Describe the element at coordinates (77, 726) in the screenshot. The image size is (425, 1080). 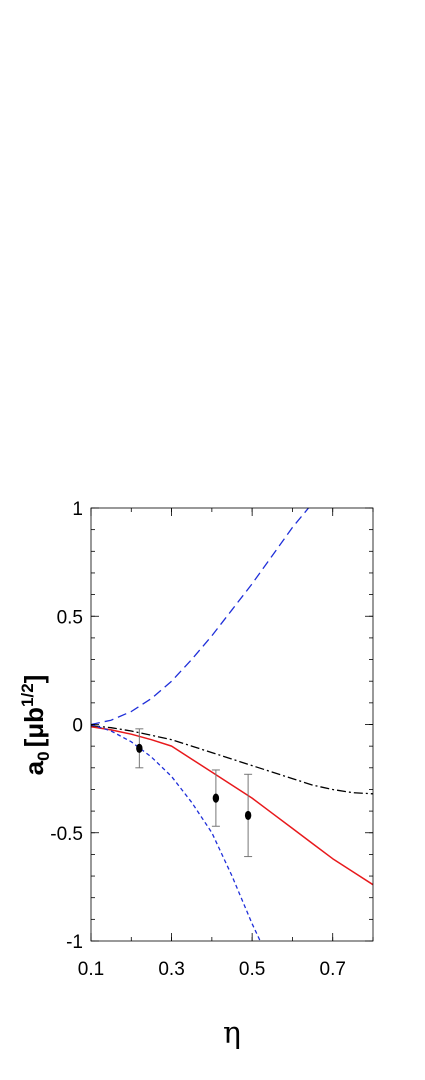
I see `y-tick-label: 0` at that location.